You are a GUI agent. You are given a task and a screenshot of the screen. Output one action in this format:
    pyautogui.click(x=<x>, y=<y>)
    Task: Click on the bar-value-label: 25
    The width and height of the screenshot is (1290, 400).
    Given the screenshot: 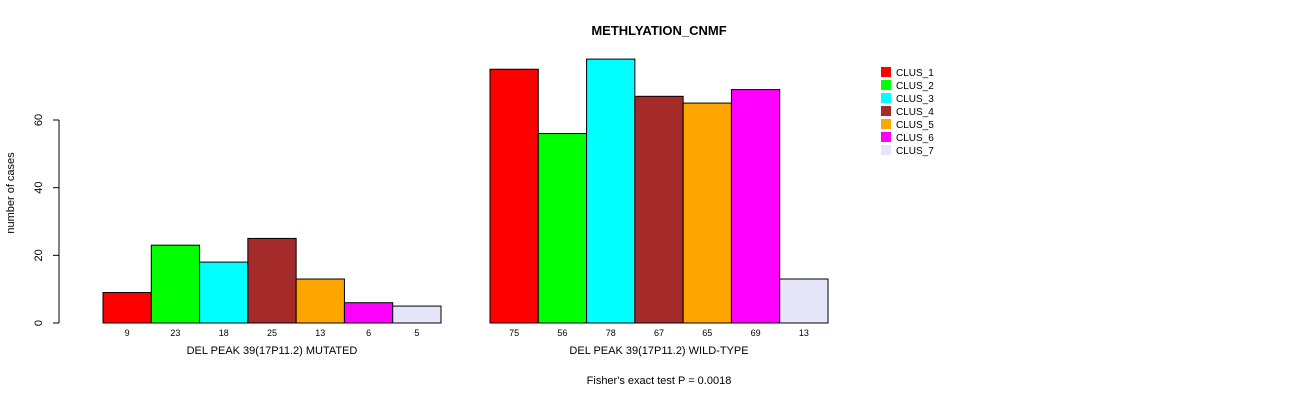 What is the action you would take?
    pyautogui.click(x=272, y=333)
    